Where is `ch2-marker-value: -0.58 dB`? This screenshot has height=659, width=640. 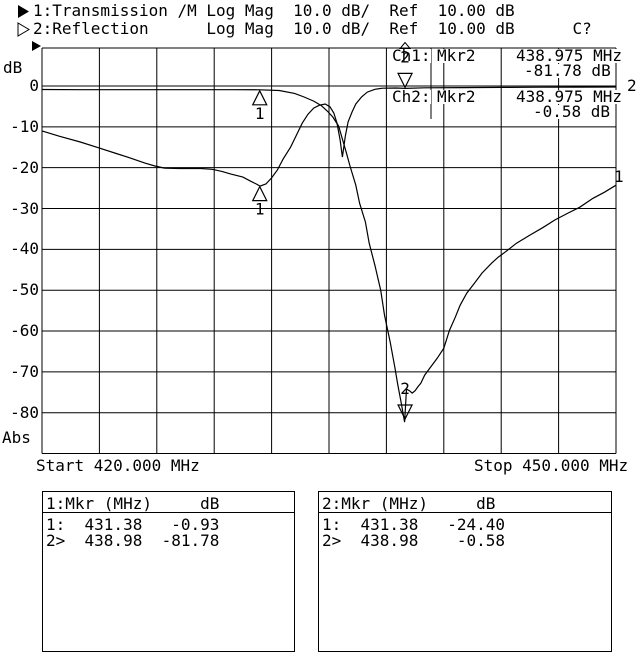 ch2-marker-value: -0.58 dB is located at coordinates (572, 111).